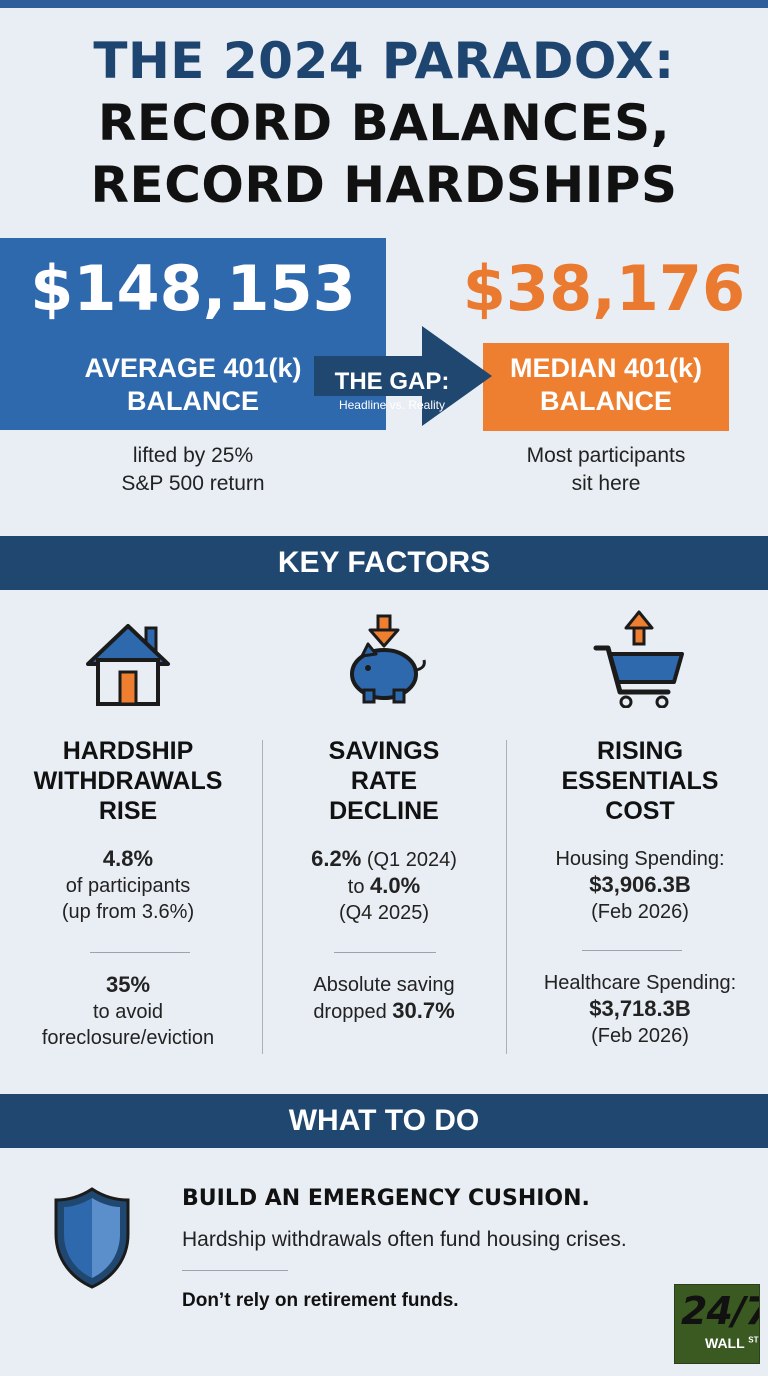 The width and height of the screenshot is (768, 1376). What do you see at coordinates (640, 751) in the screenshot?
I see `essentials-title-line-1: RISING` at bounding box center [640, 751].